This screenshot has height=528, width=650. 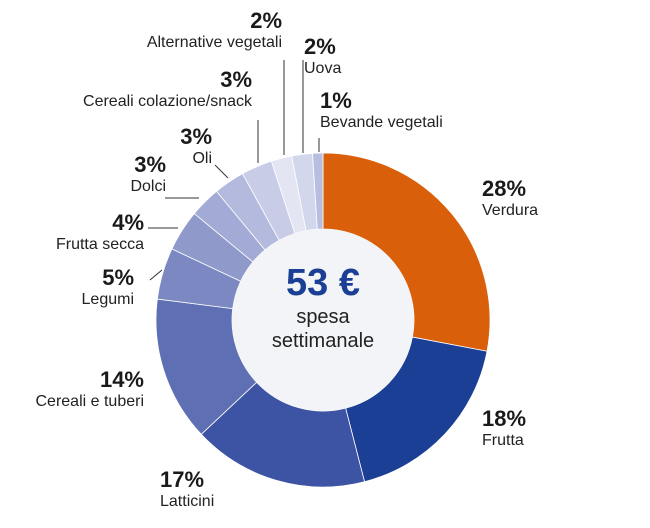 What do you see at coordinates (148, 173) in the screenshot?
I see `label-dolci: 3% Dolci` at bounding box center [148, 173].